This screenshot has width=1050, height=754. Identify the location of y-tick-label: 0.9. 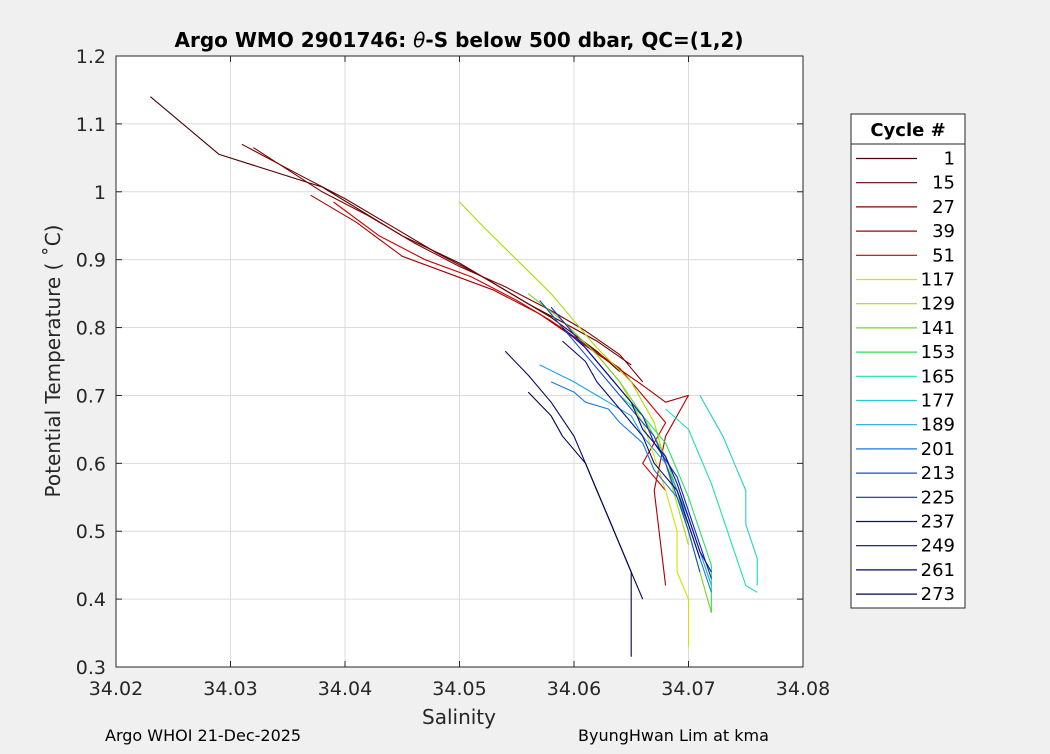
(91, 261).